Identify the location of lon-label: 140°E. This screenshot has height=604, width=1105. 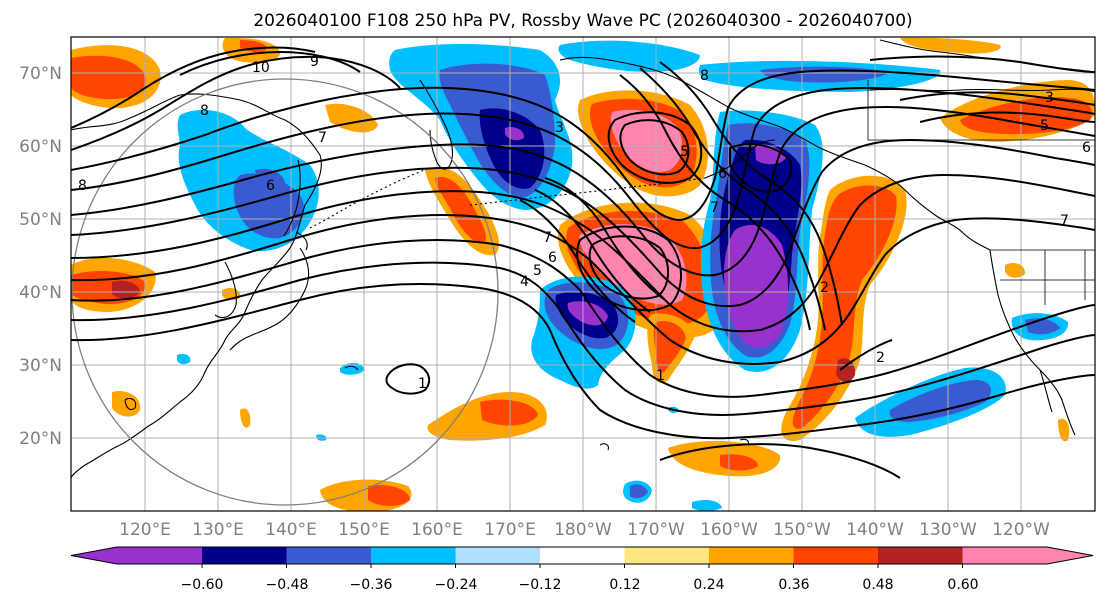
(291, 530).